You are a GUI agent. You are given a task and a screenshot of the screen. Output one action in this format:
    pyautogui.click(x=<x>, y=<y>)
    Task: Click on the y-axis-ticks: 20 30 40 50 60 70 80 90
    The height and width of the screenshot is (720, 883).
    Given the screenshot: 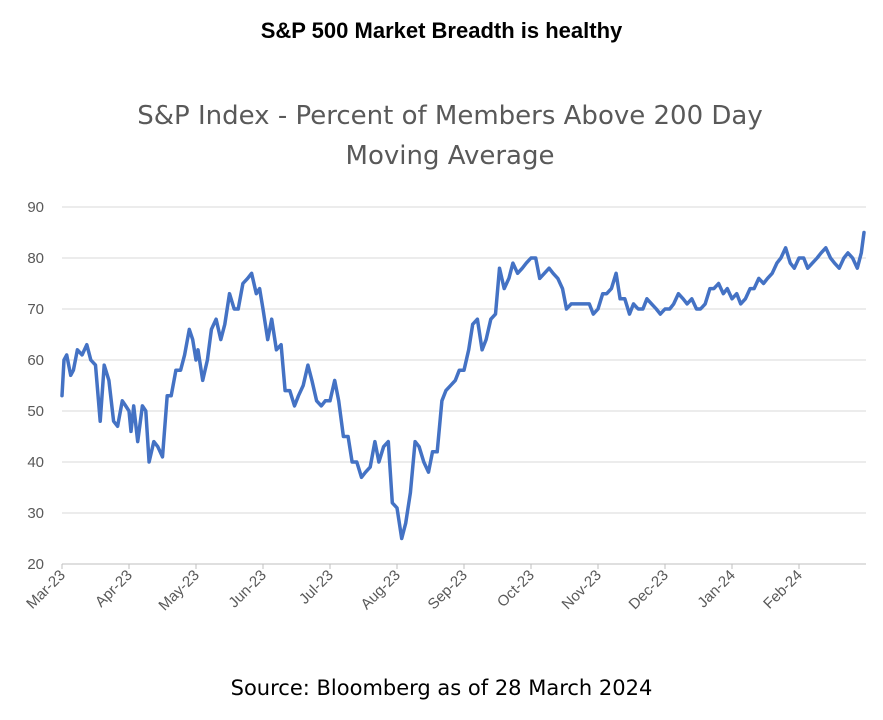 What is the action you would take?
    pyautogui.click(x=35, y=386)
    